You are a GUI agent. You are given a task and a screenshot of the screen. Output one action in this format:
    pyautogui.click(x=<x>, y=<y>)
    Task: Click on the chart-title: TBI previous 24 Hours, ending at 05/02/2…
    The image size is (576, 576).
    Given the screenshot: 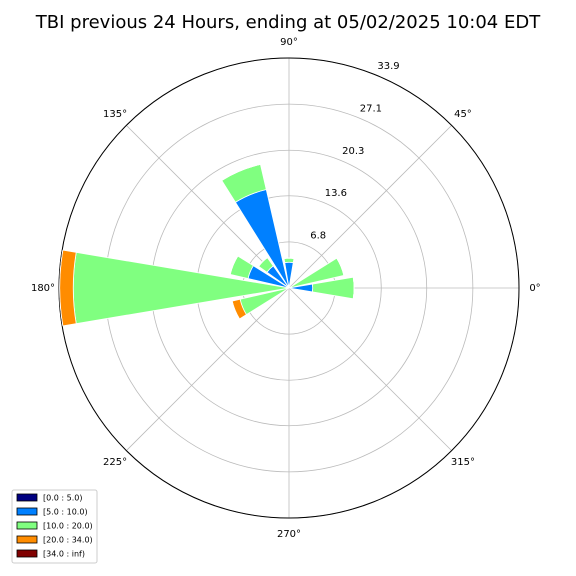 What is the action you would take?
    pyautogui.click(x=288, y=22)
    